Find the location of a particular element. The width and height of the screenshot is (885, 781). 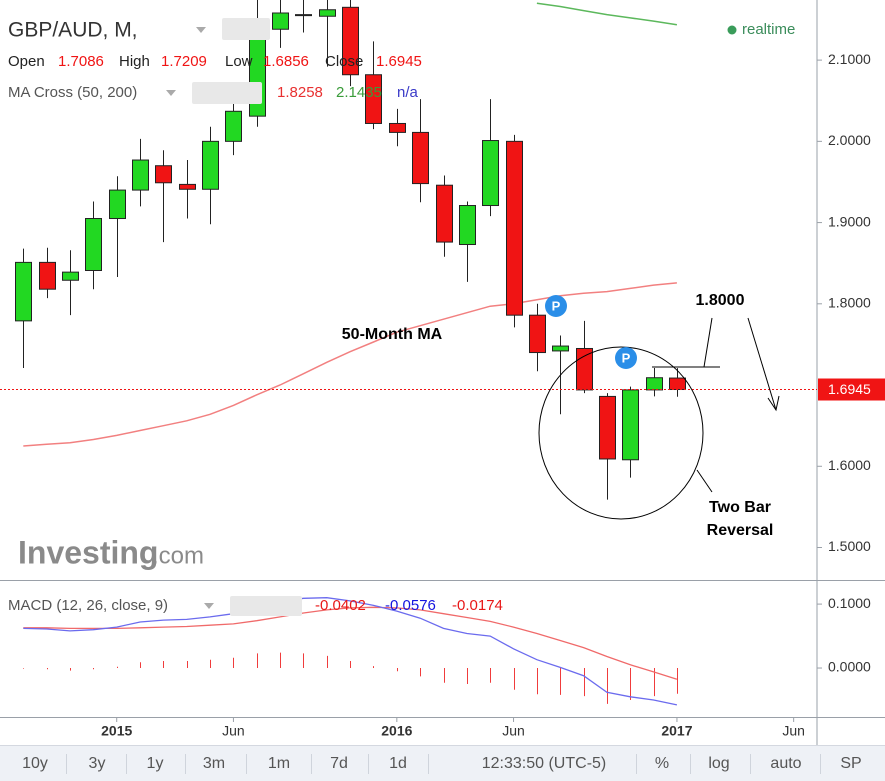

indicator-value: -0.0576 is located at coordinates (410, 605).